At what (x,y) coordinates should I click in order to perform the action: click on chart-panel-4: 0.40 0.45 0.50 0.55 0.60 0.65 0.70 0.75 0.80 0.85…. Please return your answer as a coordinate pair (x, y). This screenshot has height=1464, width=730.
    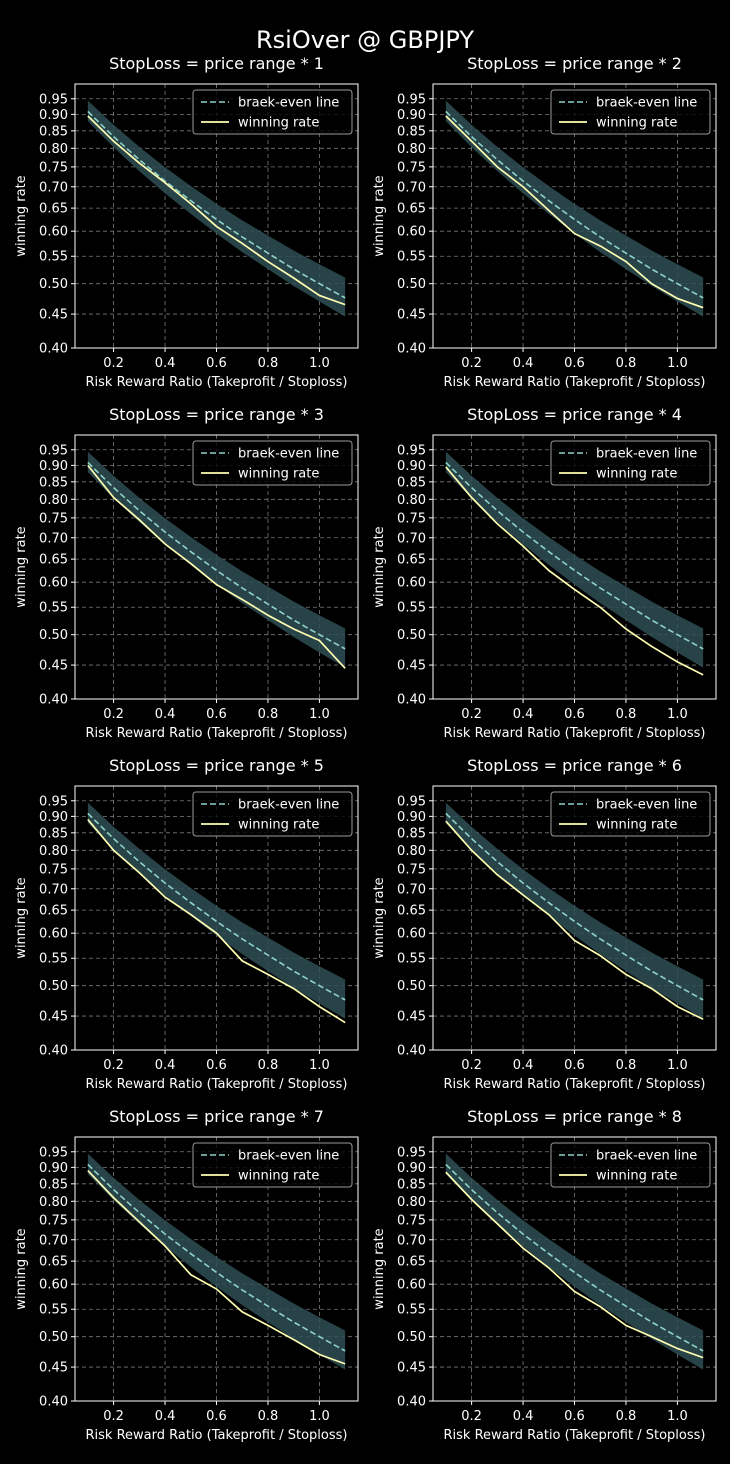
    Looking at the image, I should click on (544, 573).